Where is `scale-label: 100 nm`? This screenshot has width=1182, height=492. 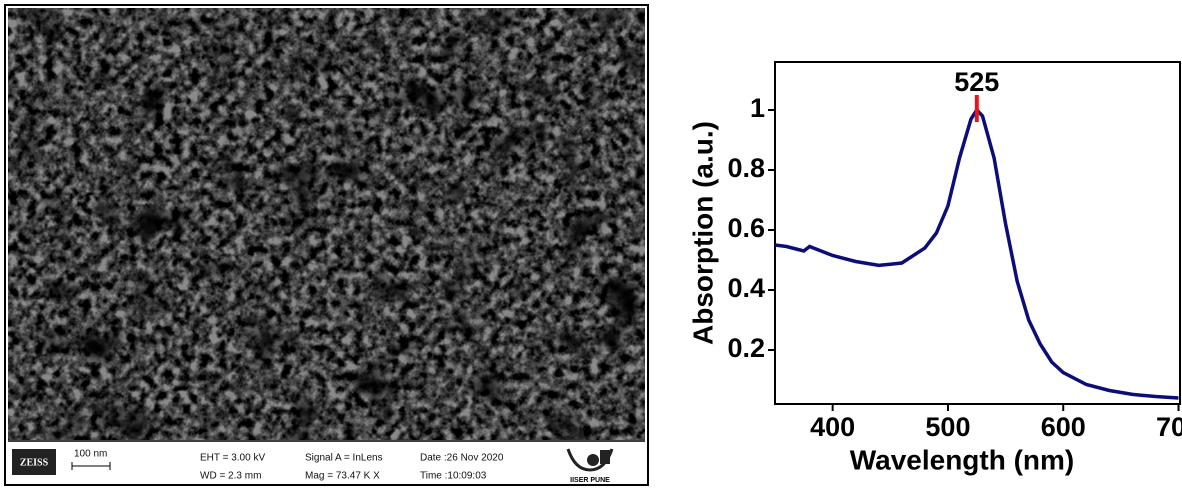 scale-label: 100 nm is located at coordinates (90, 454).